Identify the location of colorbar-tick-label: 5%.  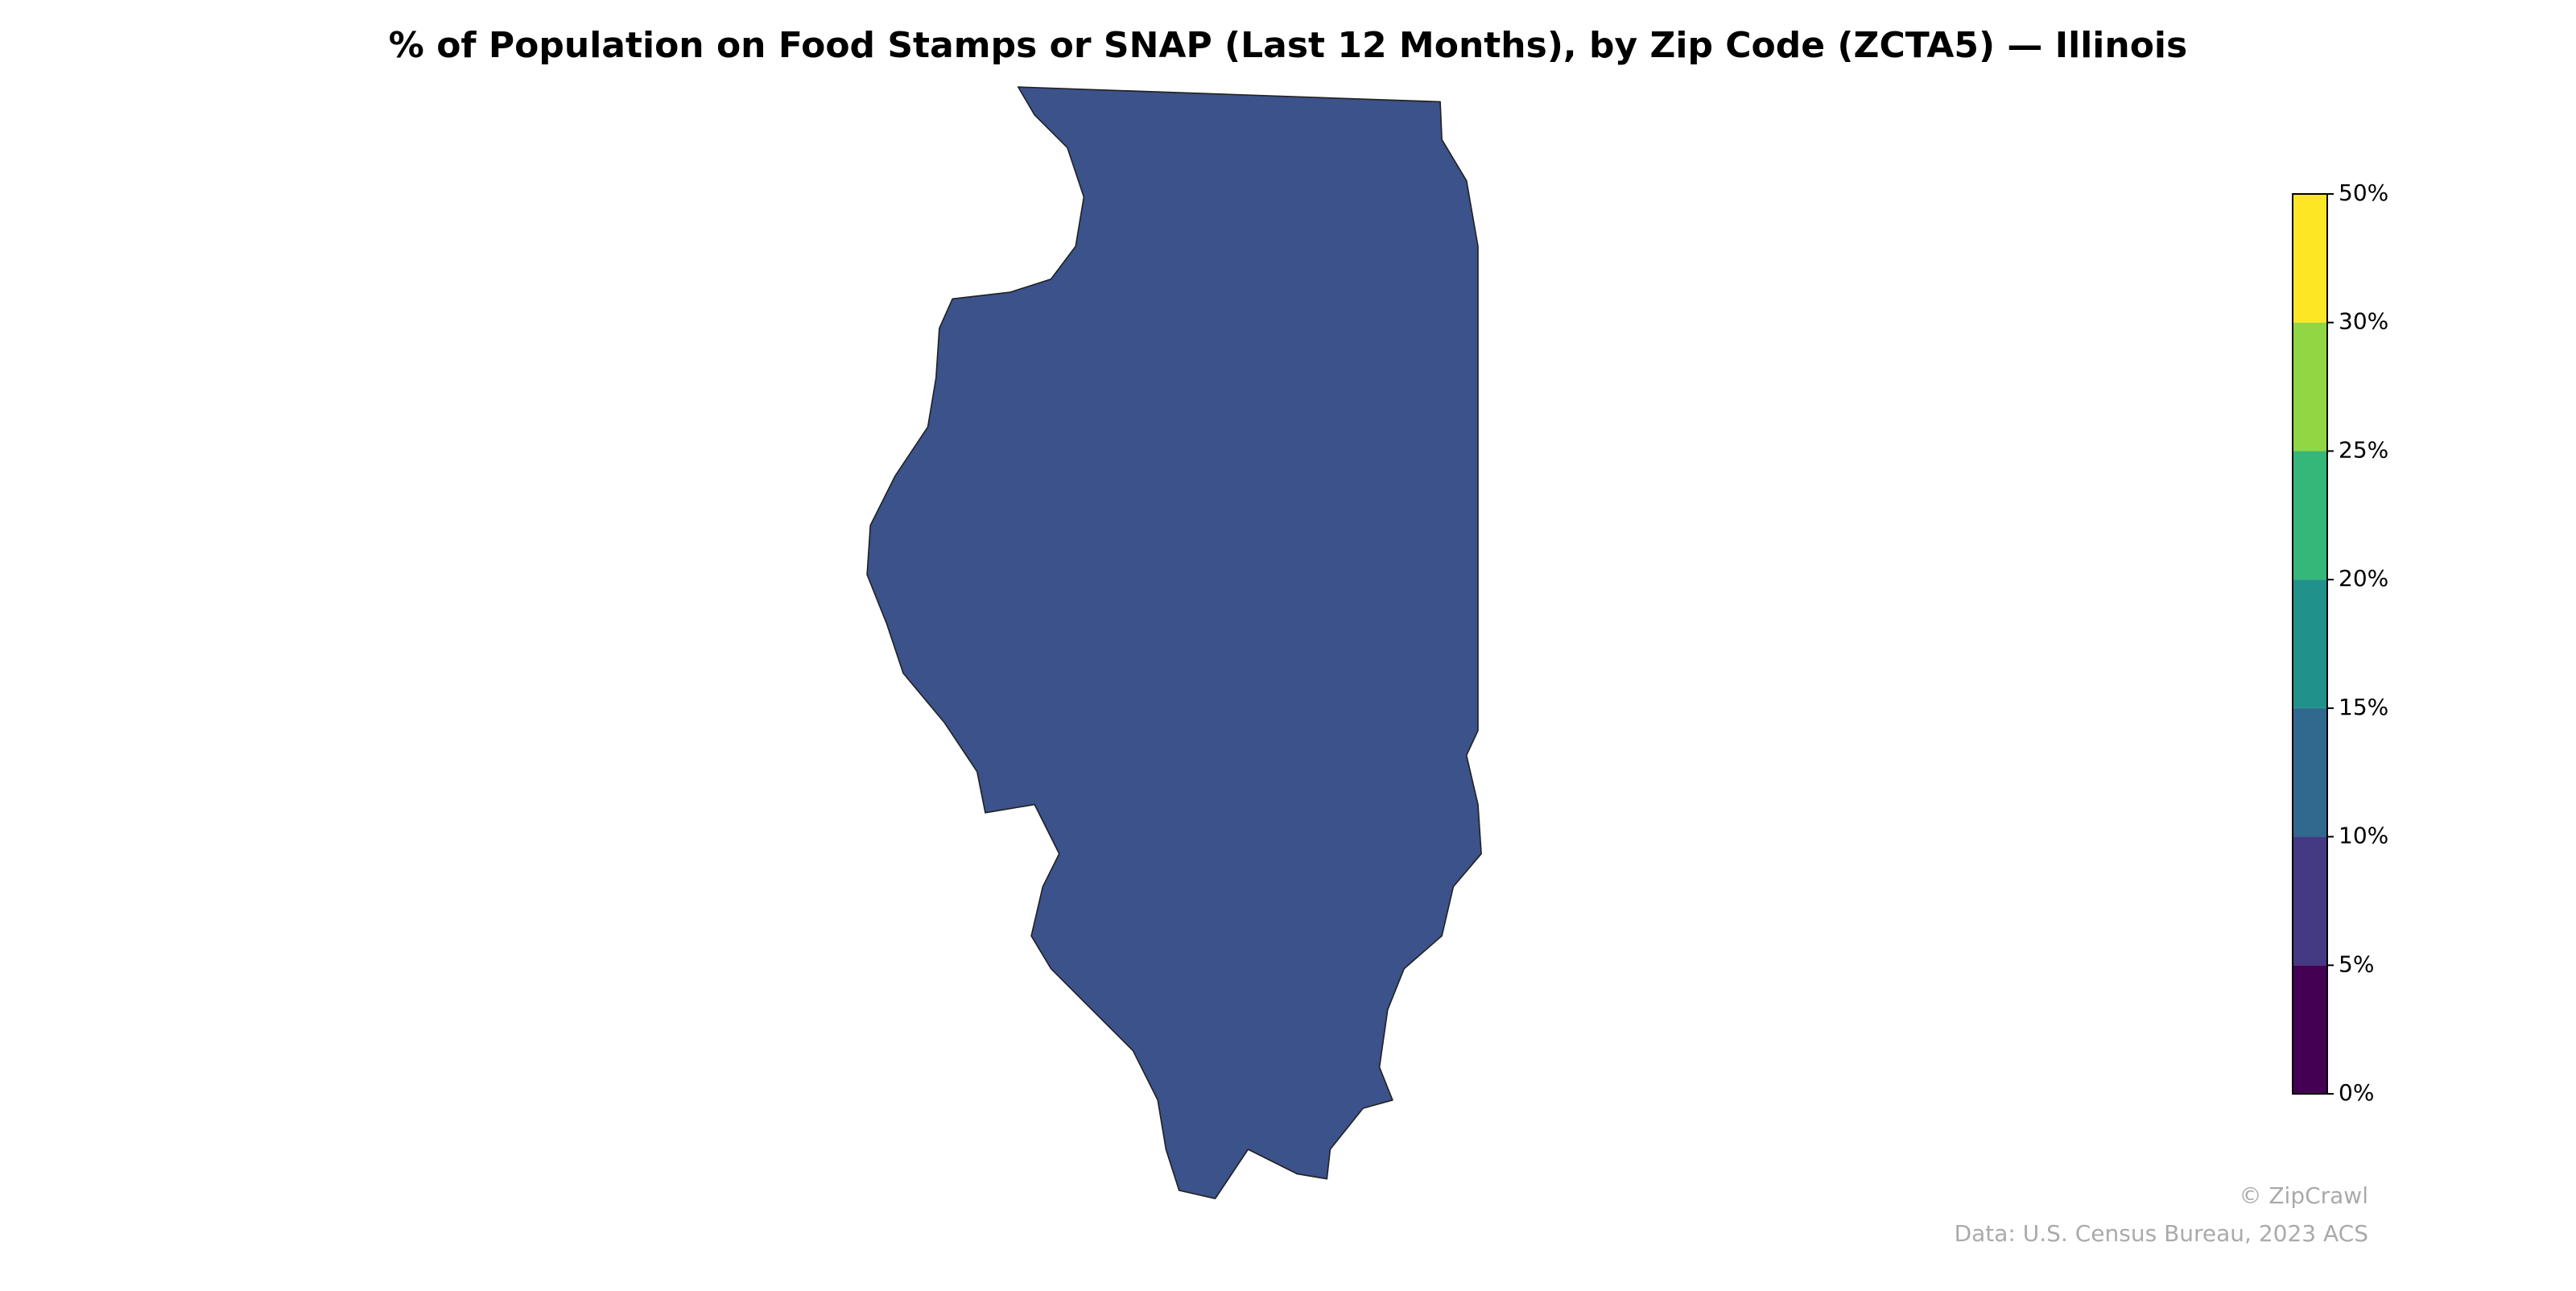
(2356, 964).